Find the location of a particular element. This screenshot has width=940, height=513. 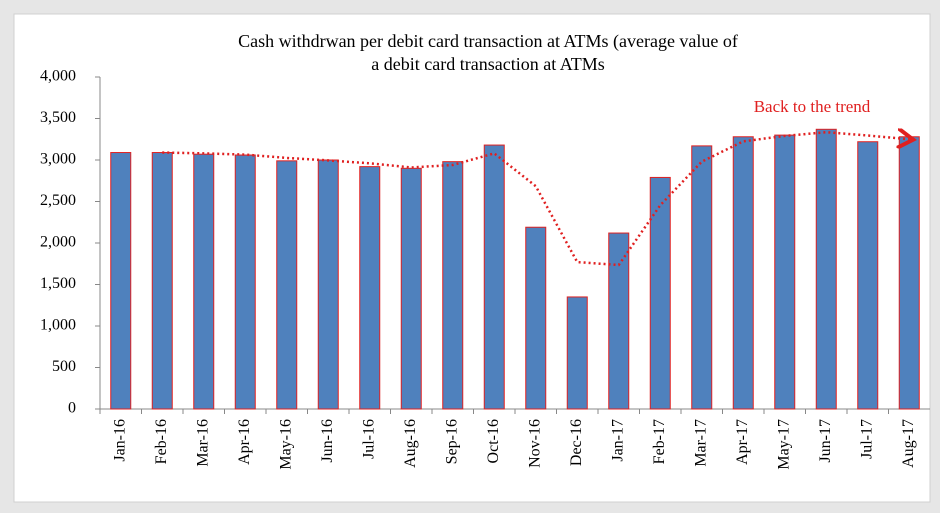

y-tick-label: 4,000 is located at coordinates (58, 76).